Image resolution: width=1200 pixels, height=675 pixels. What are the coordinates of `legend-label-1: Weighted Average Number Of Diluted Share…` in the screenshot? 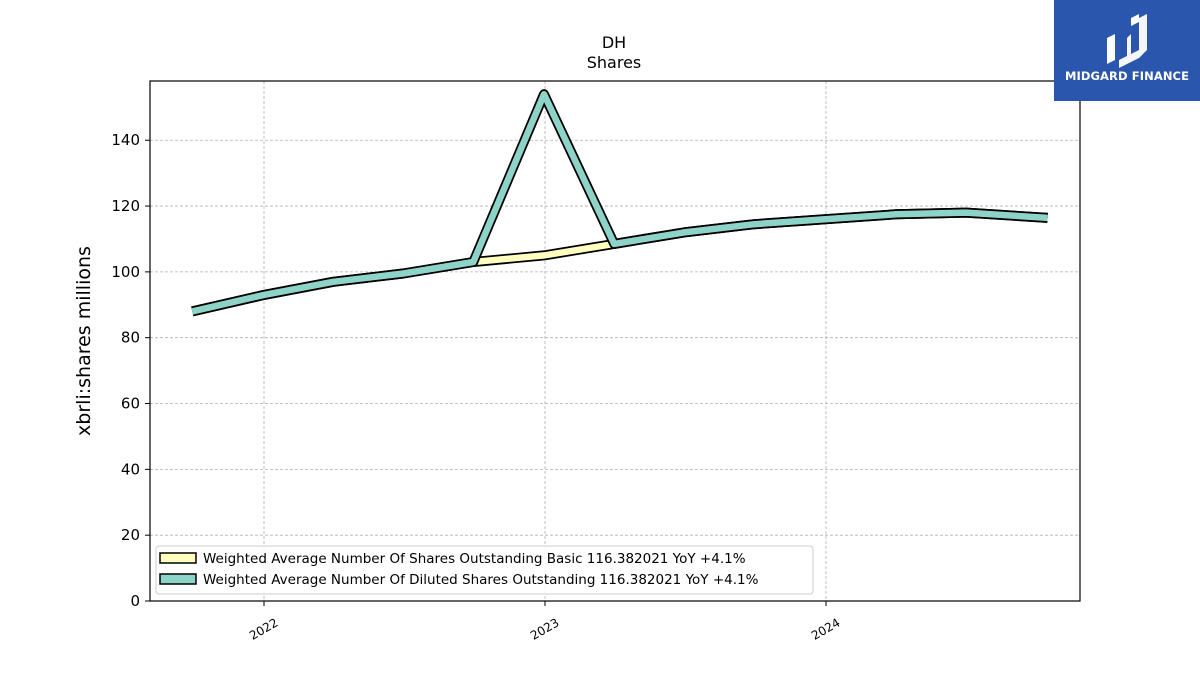 It's located at (481, 580).